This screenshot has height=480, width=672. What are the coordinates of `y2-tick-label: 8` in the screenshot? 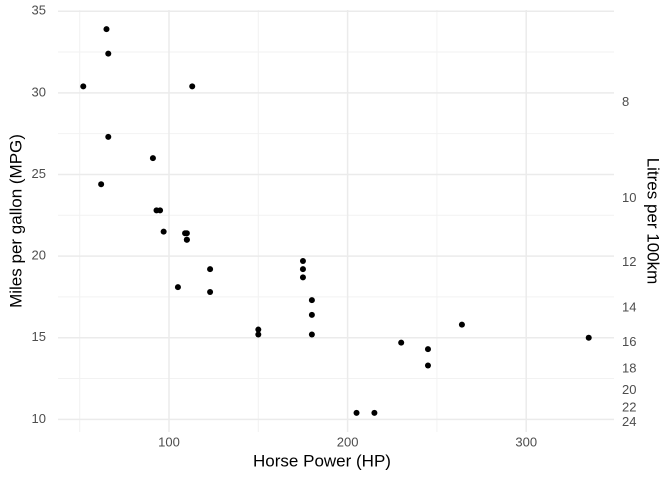 It's located at (625, 101).